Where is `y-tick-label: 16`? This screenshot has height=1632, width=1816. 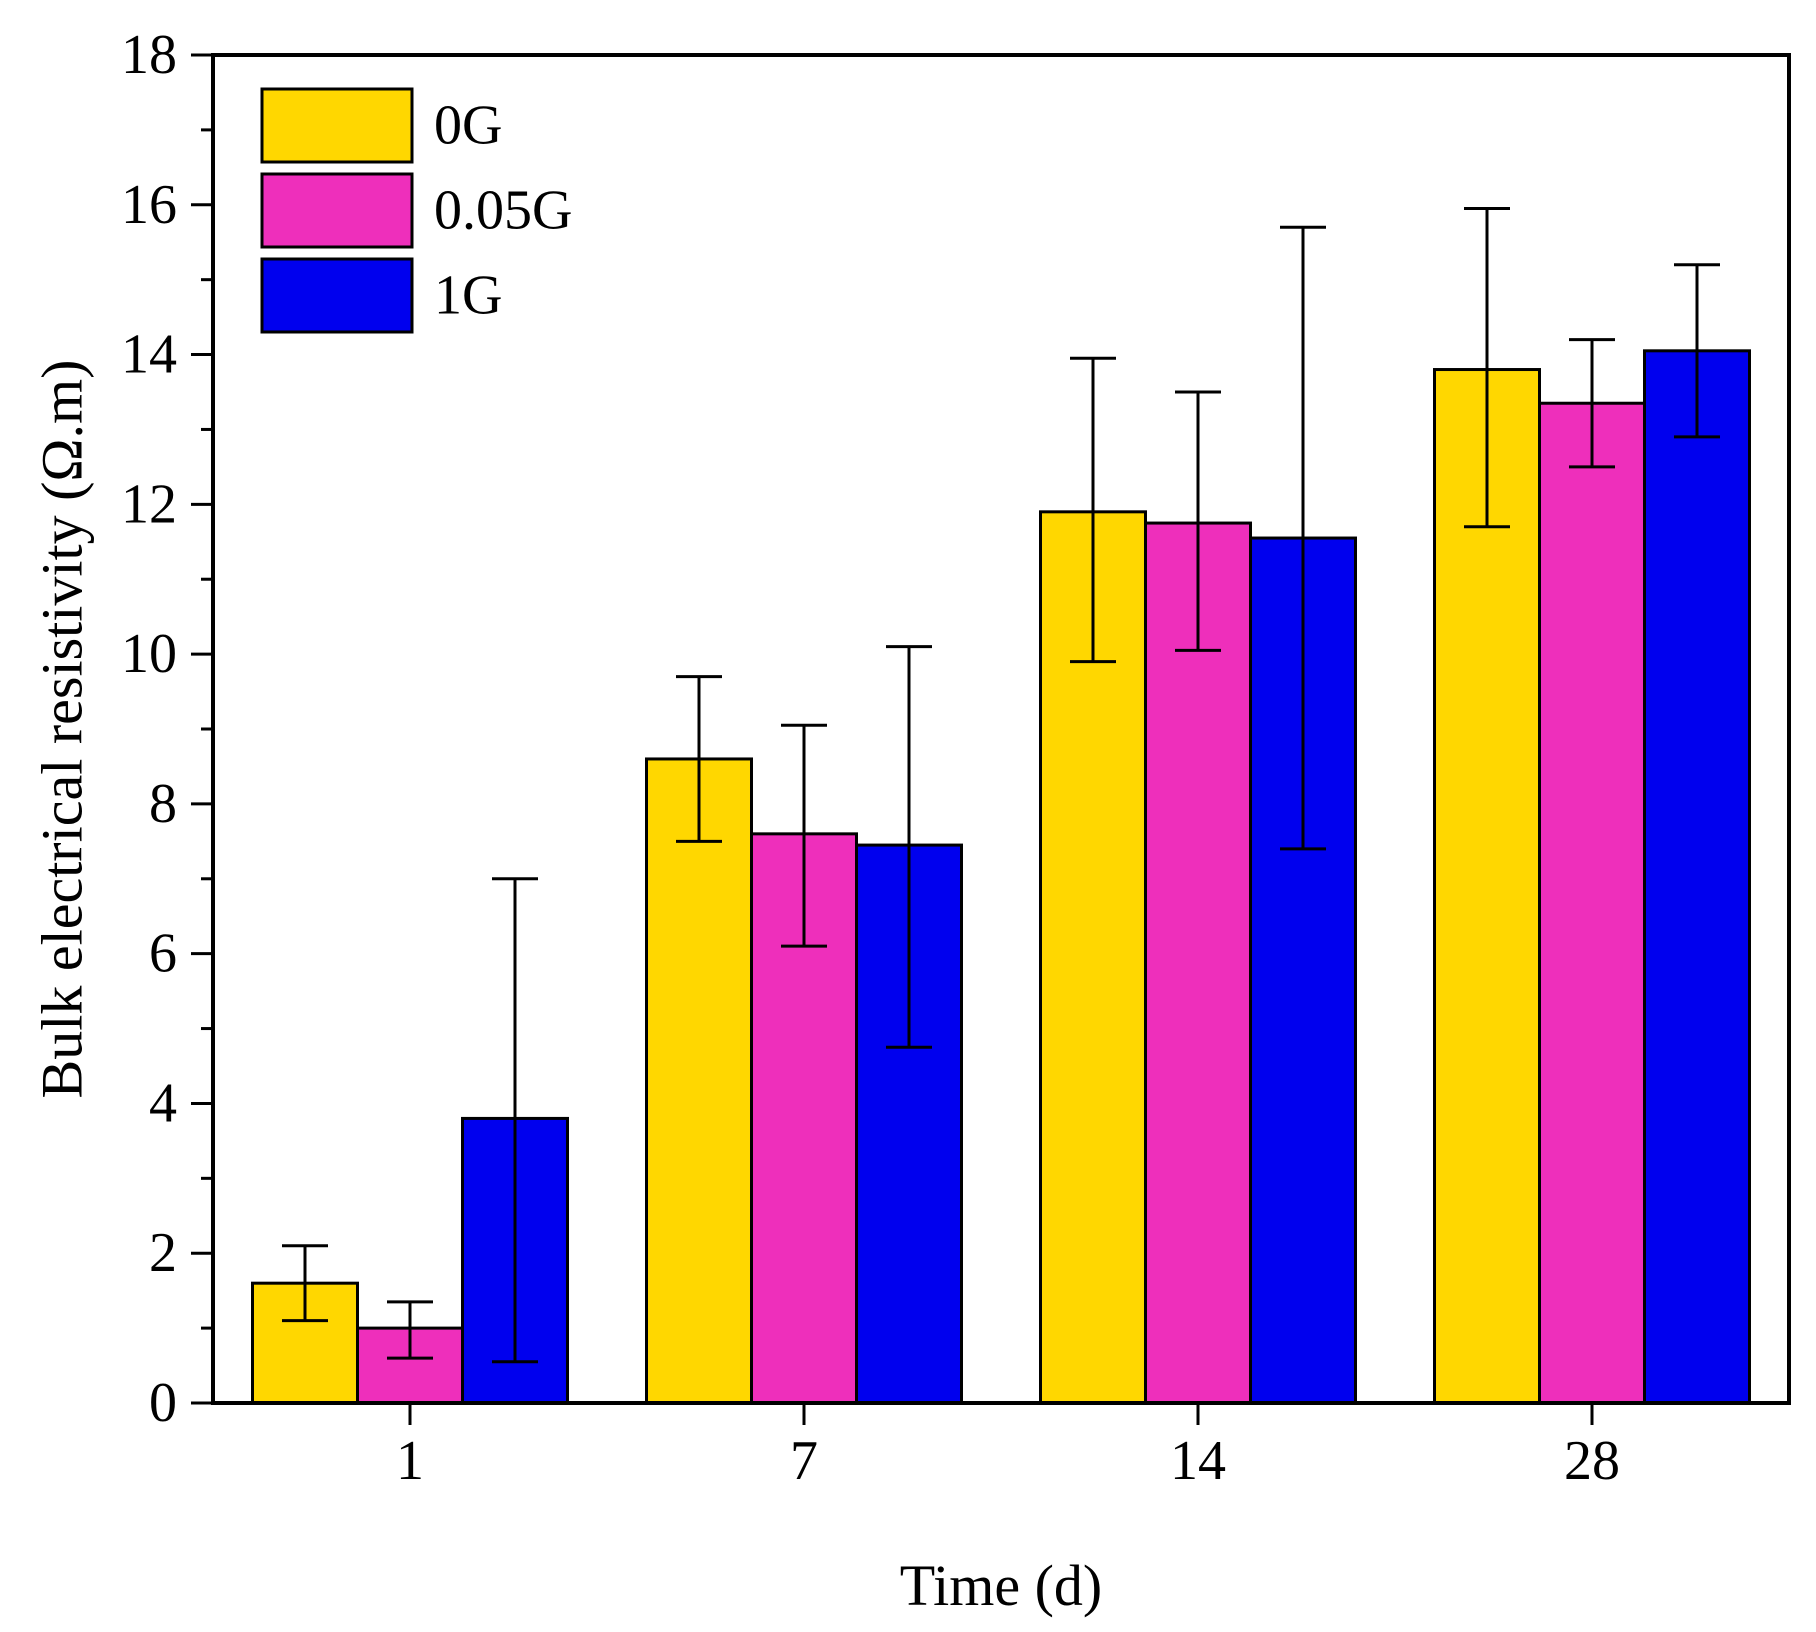 y-tick-label: 16 is located at coordinates (149, 205).